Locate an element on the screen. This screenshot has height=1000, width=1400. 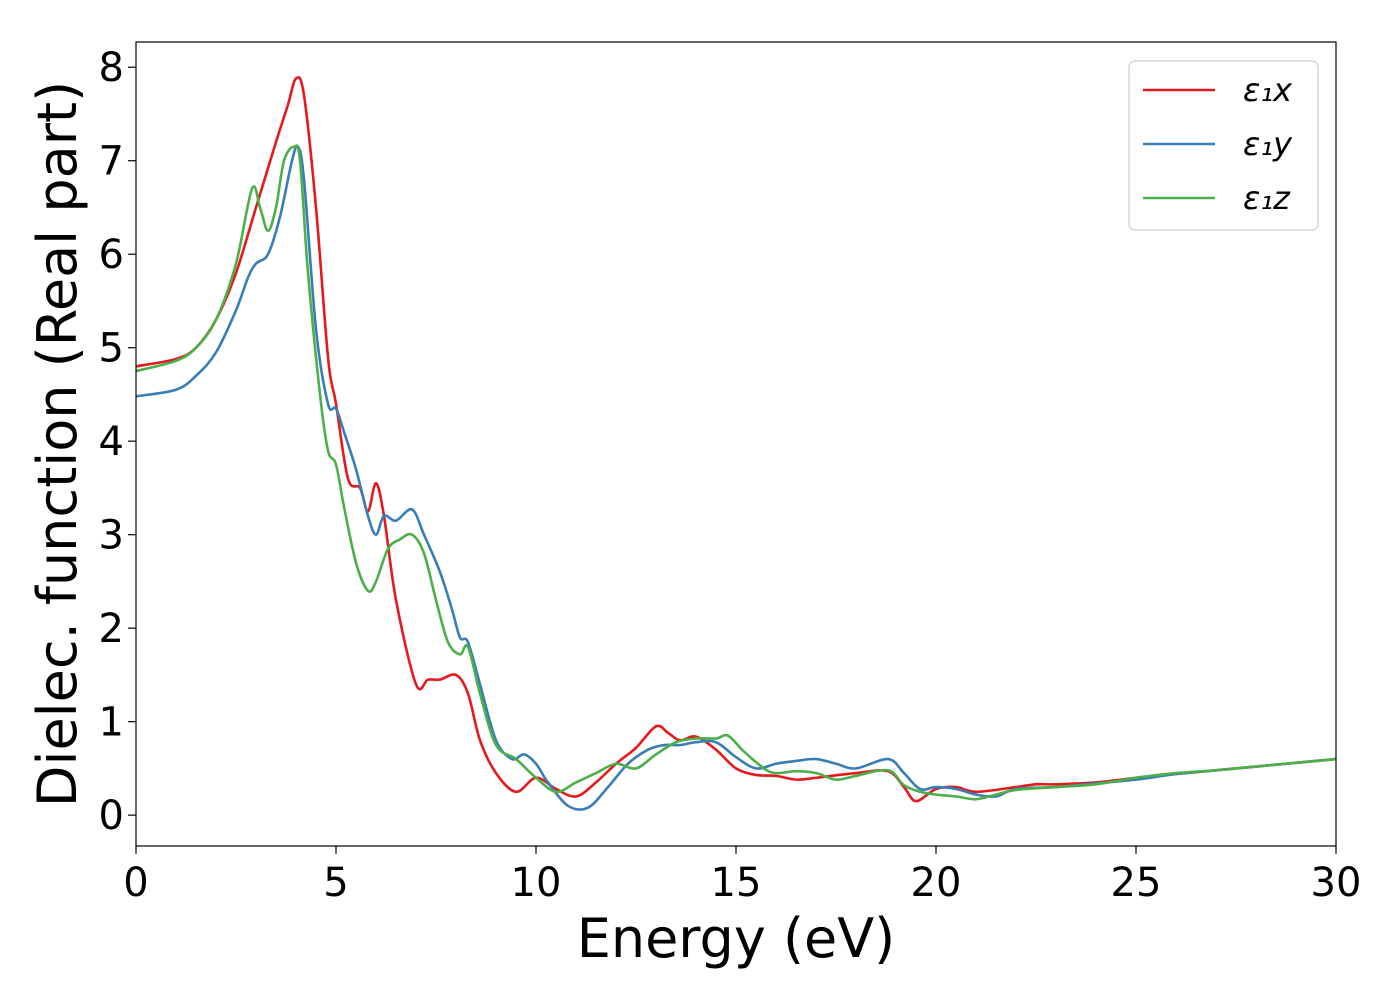
y-tick-label: 2 is located at coordinates (111, 629).